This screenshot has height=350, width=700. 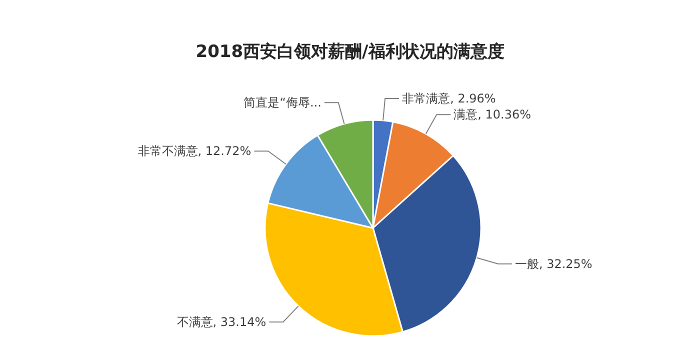 I want to click on slice-label: 满意, 10.36%, so click(x=493, y=115).